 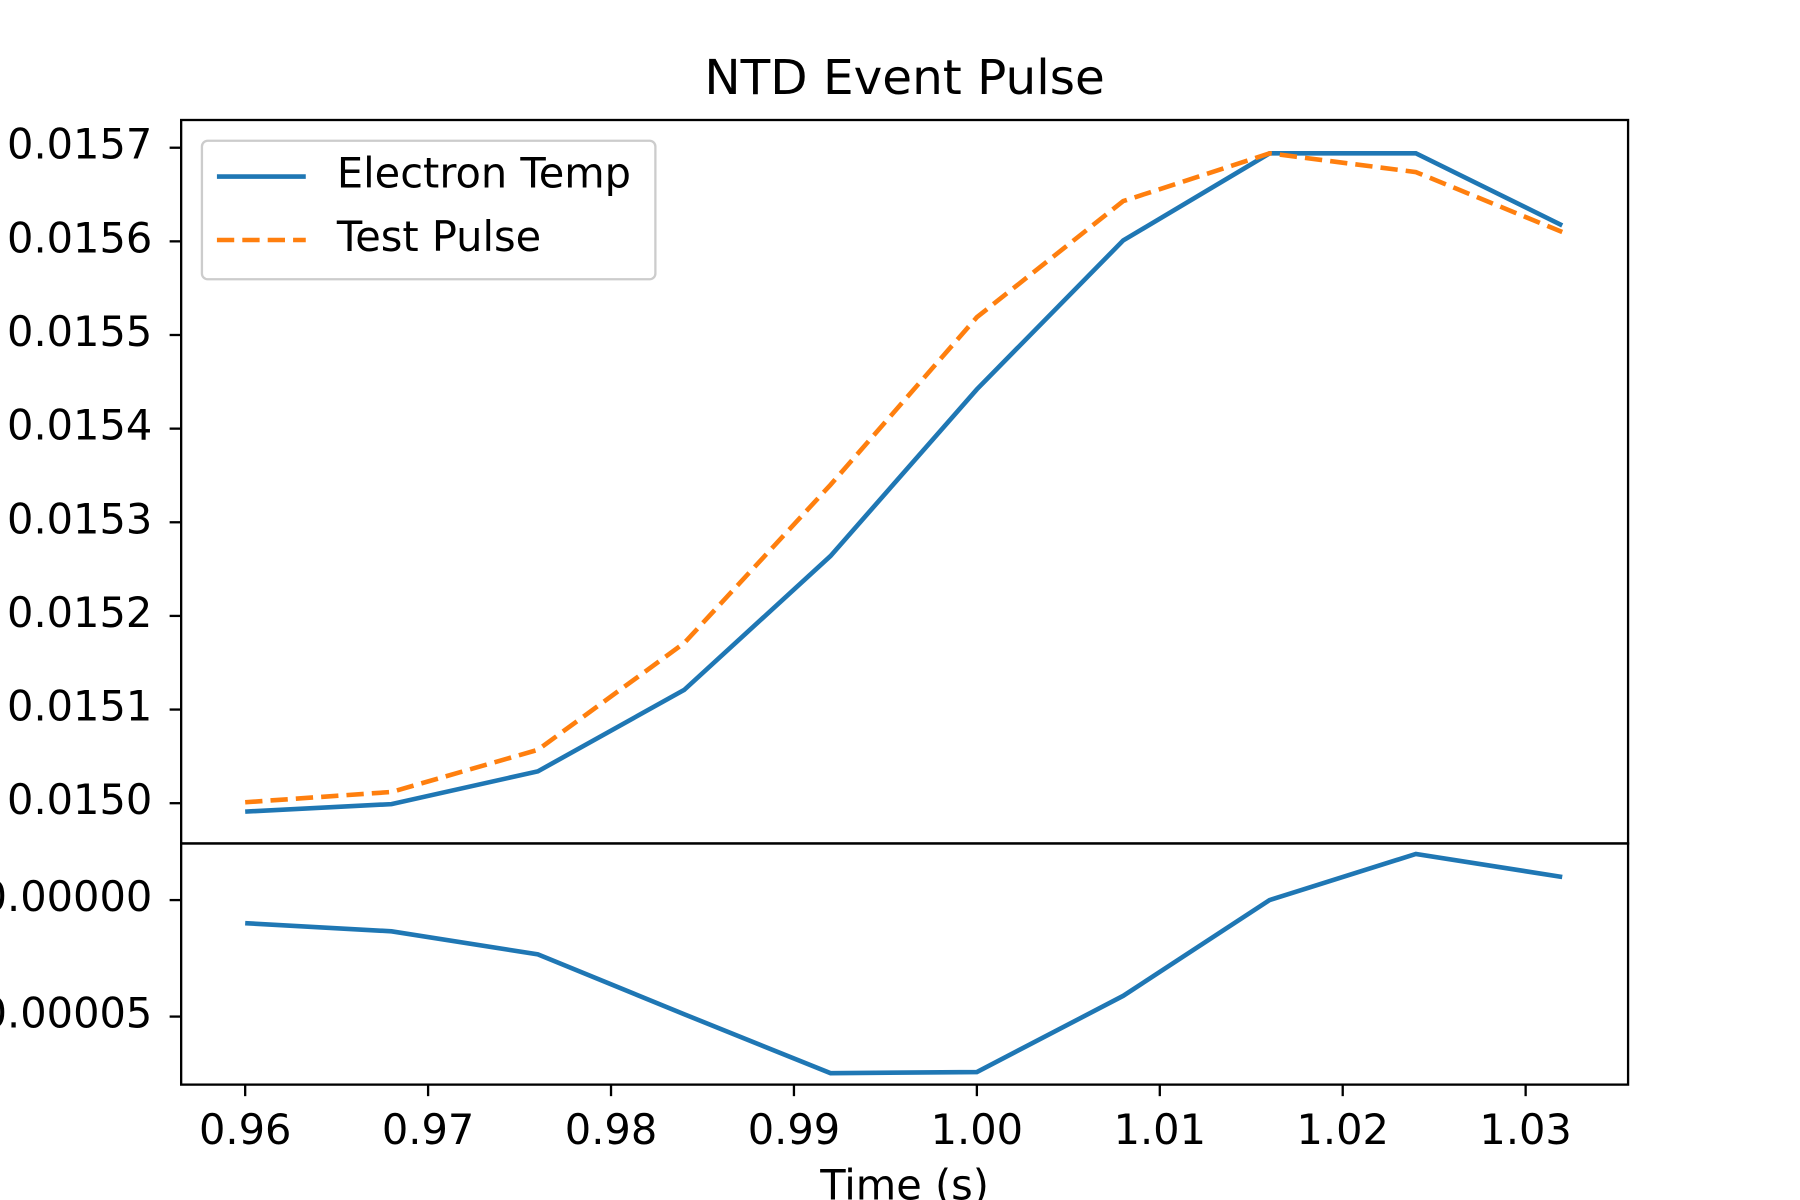 What do you see at coordinates (79, 706) in the screenshot?
I see `y-tick-label: 0.0151` at bounding box center [79, 706].